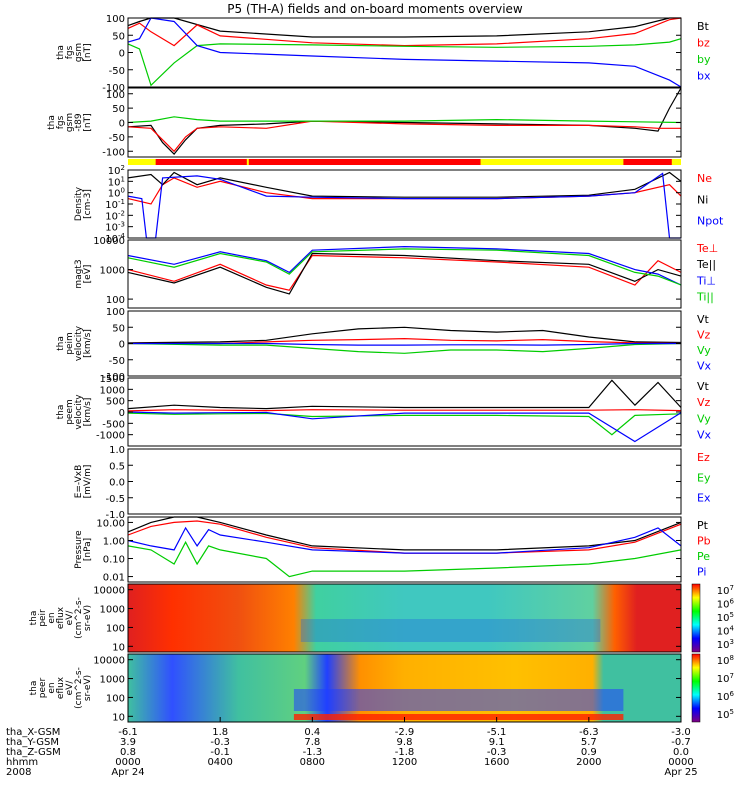  I want to click on legend-Pe: Pe, so click(703, 556).